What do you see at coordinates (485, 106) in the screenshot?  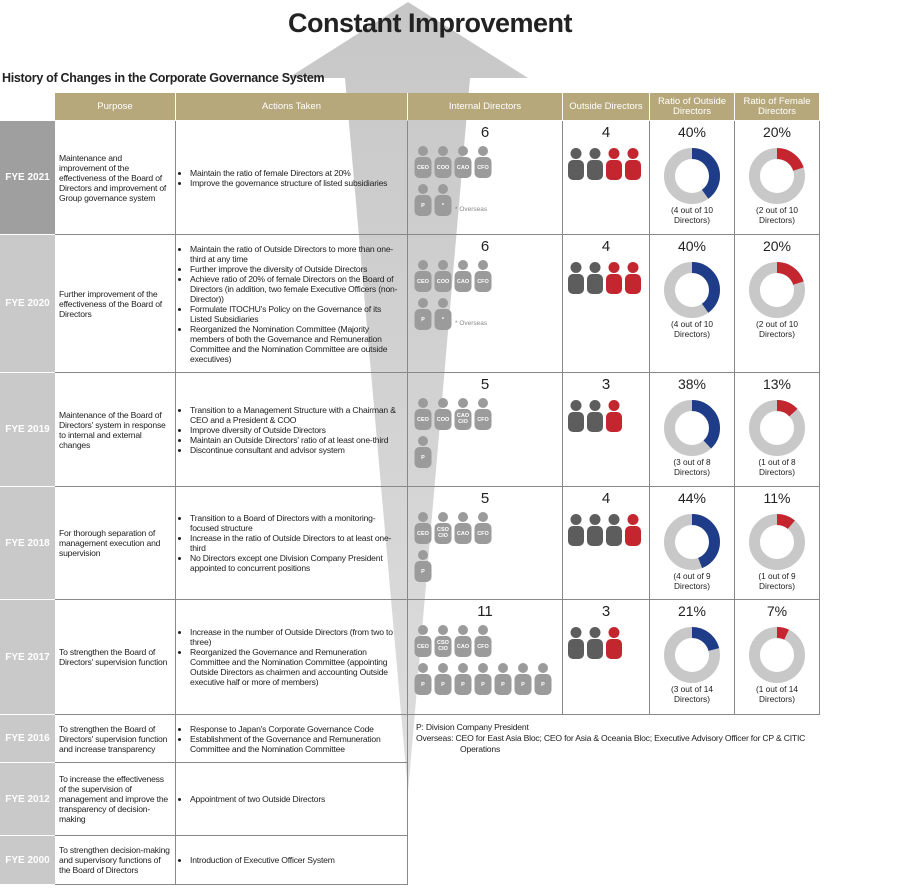 I see `column-header: Internal Directors` at bounding box center [485, 106].